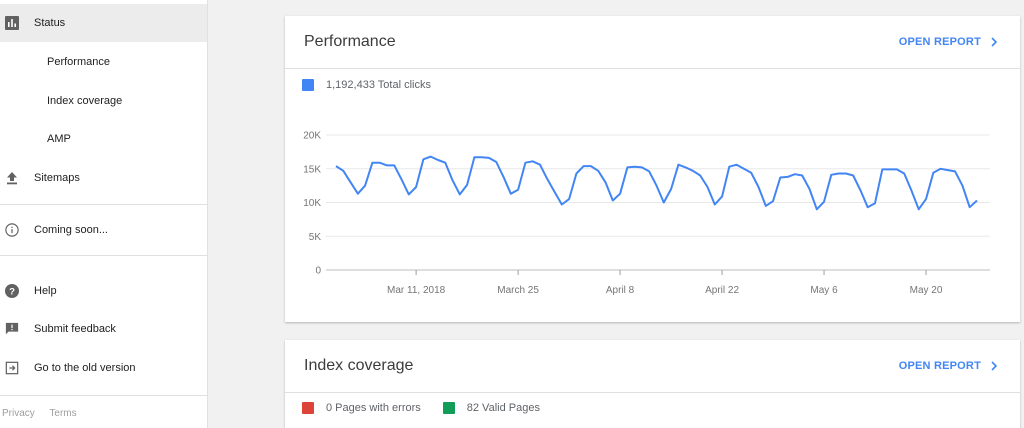 Image resolution: width=1024 pixels, height=428 pixels. I want to click on performance-card-header: Performance OPEN REPORT, so click(652, 42).